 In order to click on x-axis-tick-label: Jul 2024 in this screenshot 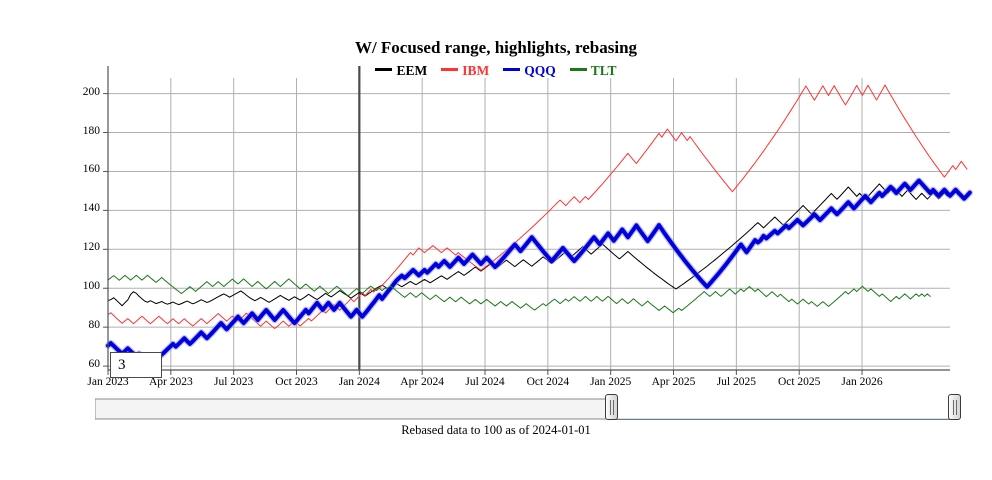, I will do `click(485, 382)`.